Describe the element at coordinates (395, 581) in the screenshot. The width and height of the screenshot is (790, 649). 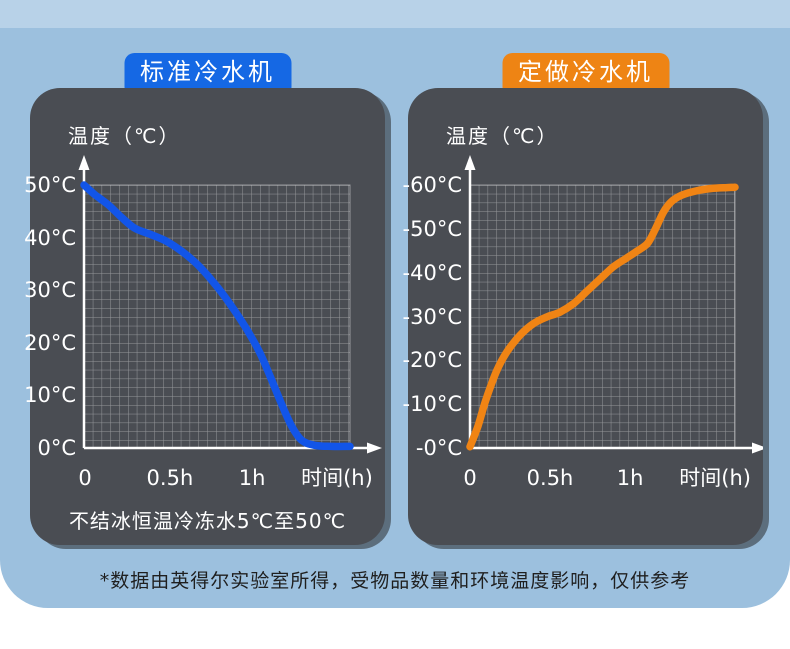
I see `disclaimer-note: *数据由英得尔实验室所得，受物品数量和环境温度影响，仅供参考` at that location.